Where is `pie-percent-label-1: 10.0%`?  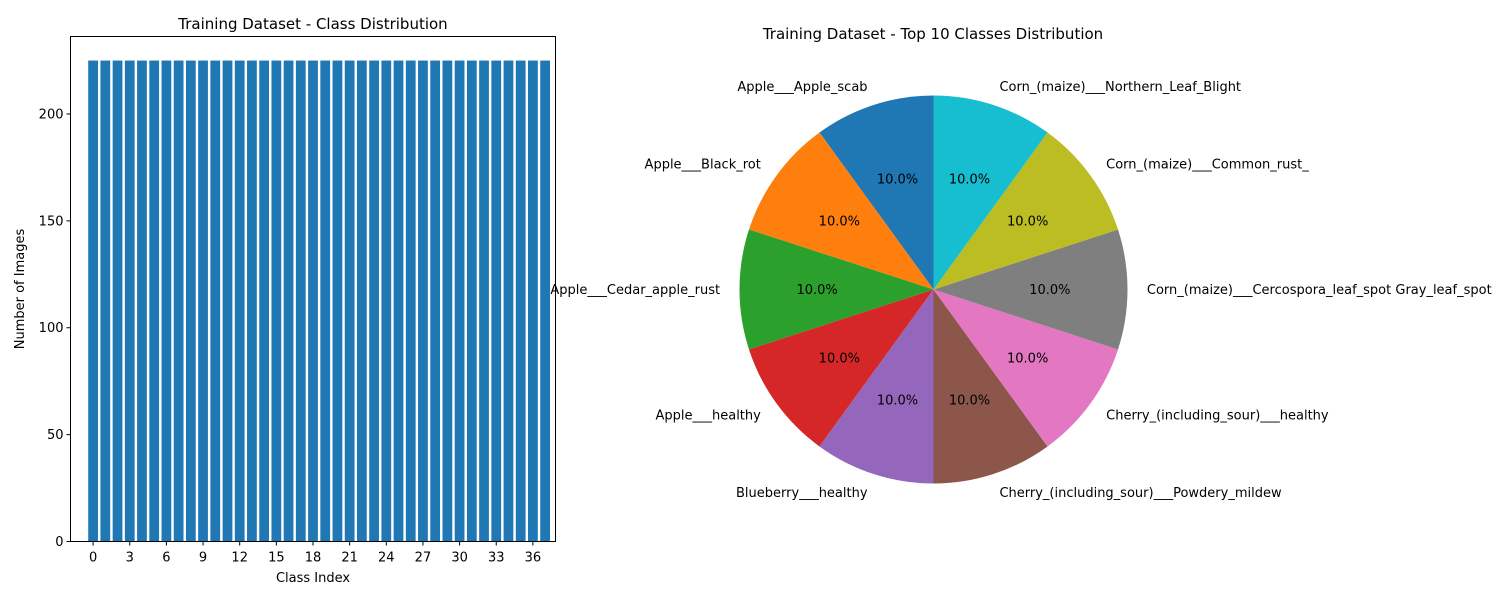 pie-percent-label-1: 10.0% is located at coordinates (839, 222).